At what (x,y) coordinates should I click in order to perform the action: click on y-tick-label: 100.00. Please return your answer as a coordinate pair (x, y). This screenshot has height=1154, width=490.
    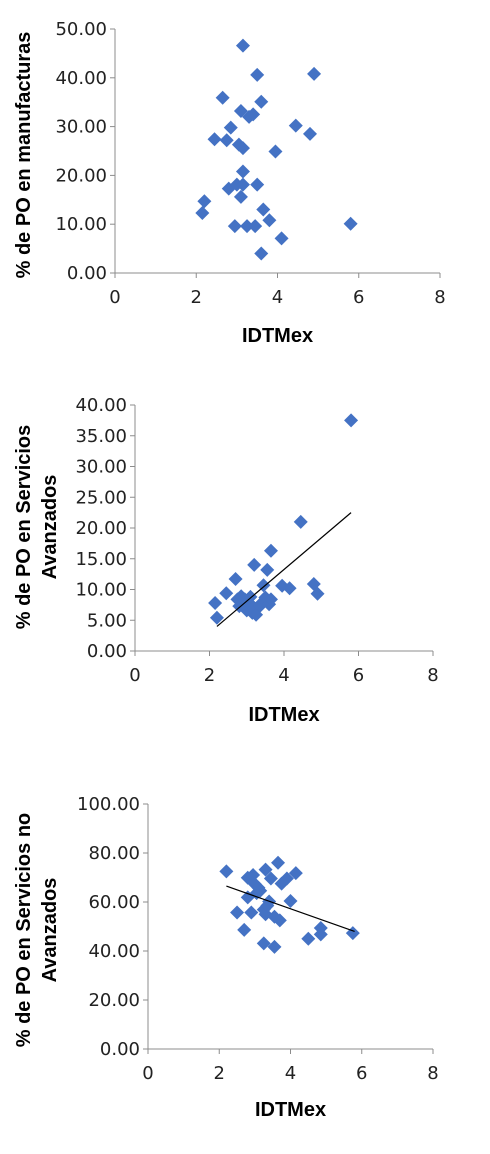
    Looking at the image, I should click on (108, 804).